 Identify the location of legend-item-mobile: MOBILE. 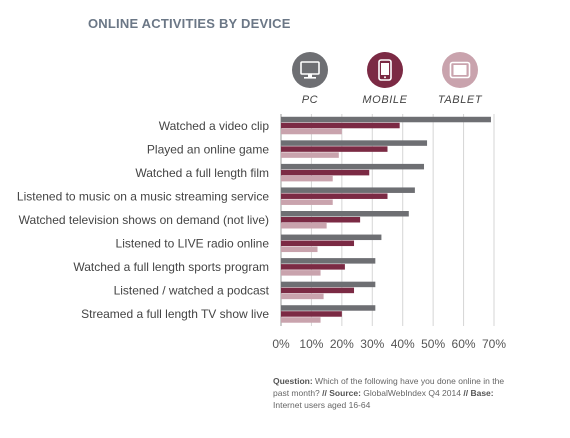
(385, 79).